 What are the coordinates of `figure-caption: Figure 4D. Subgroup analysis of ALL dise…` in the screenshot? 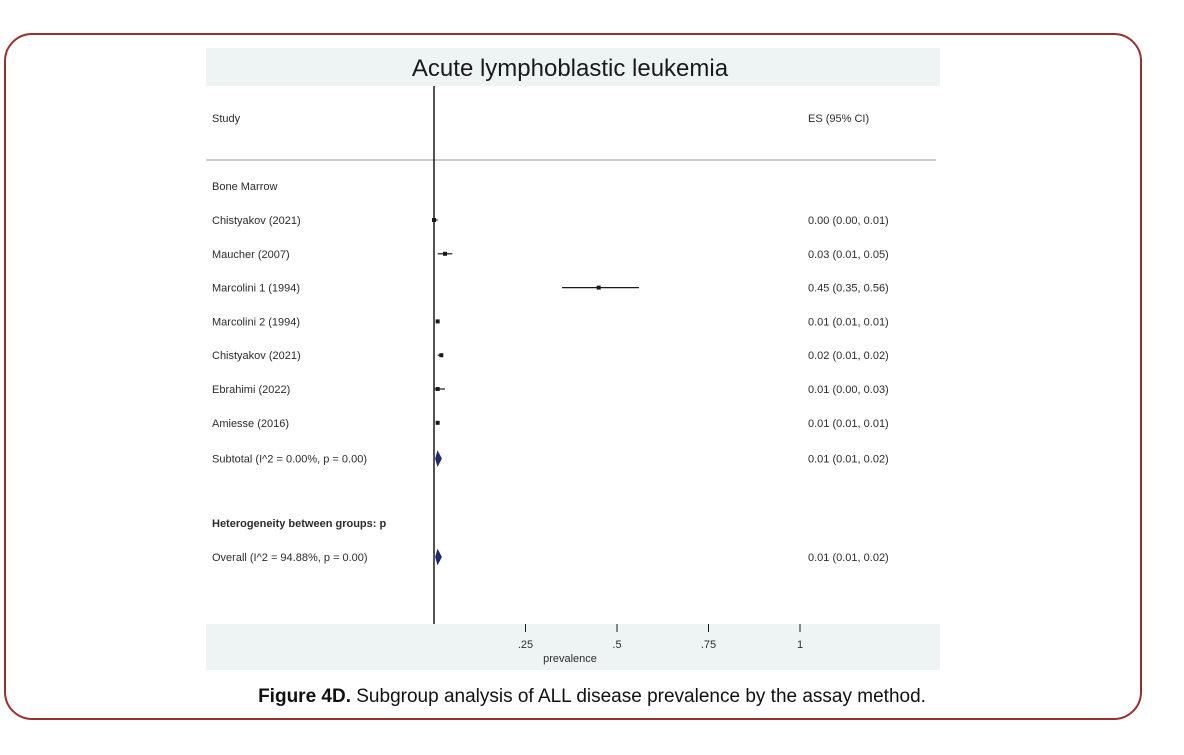 It's located at (592, 697).